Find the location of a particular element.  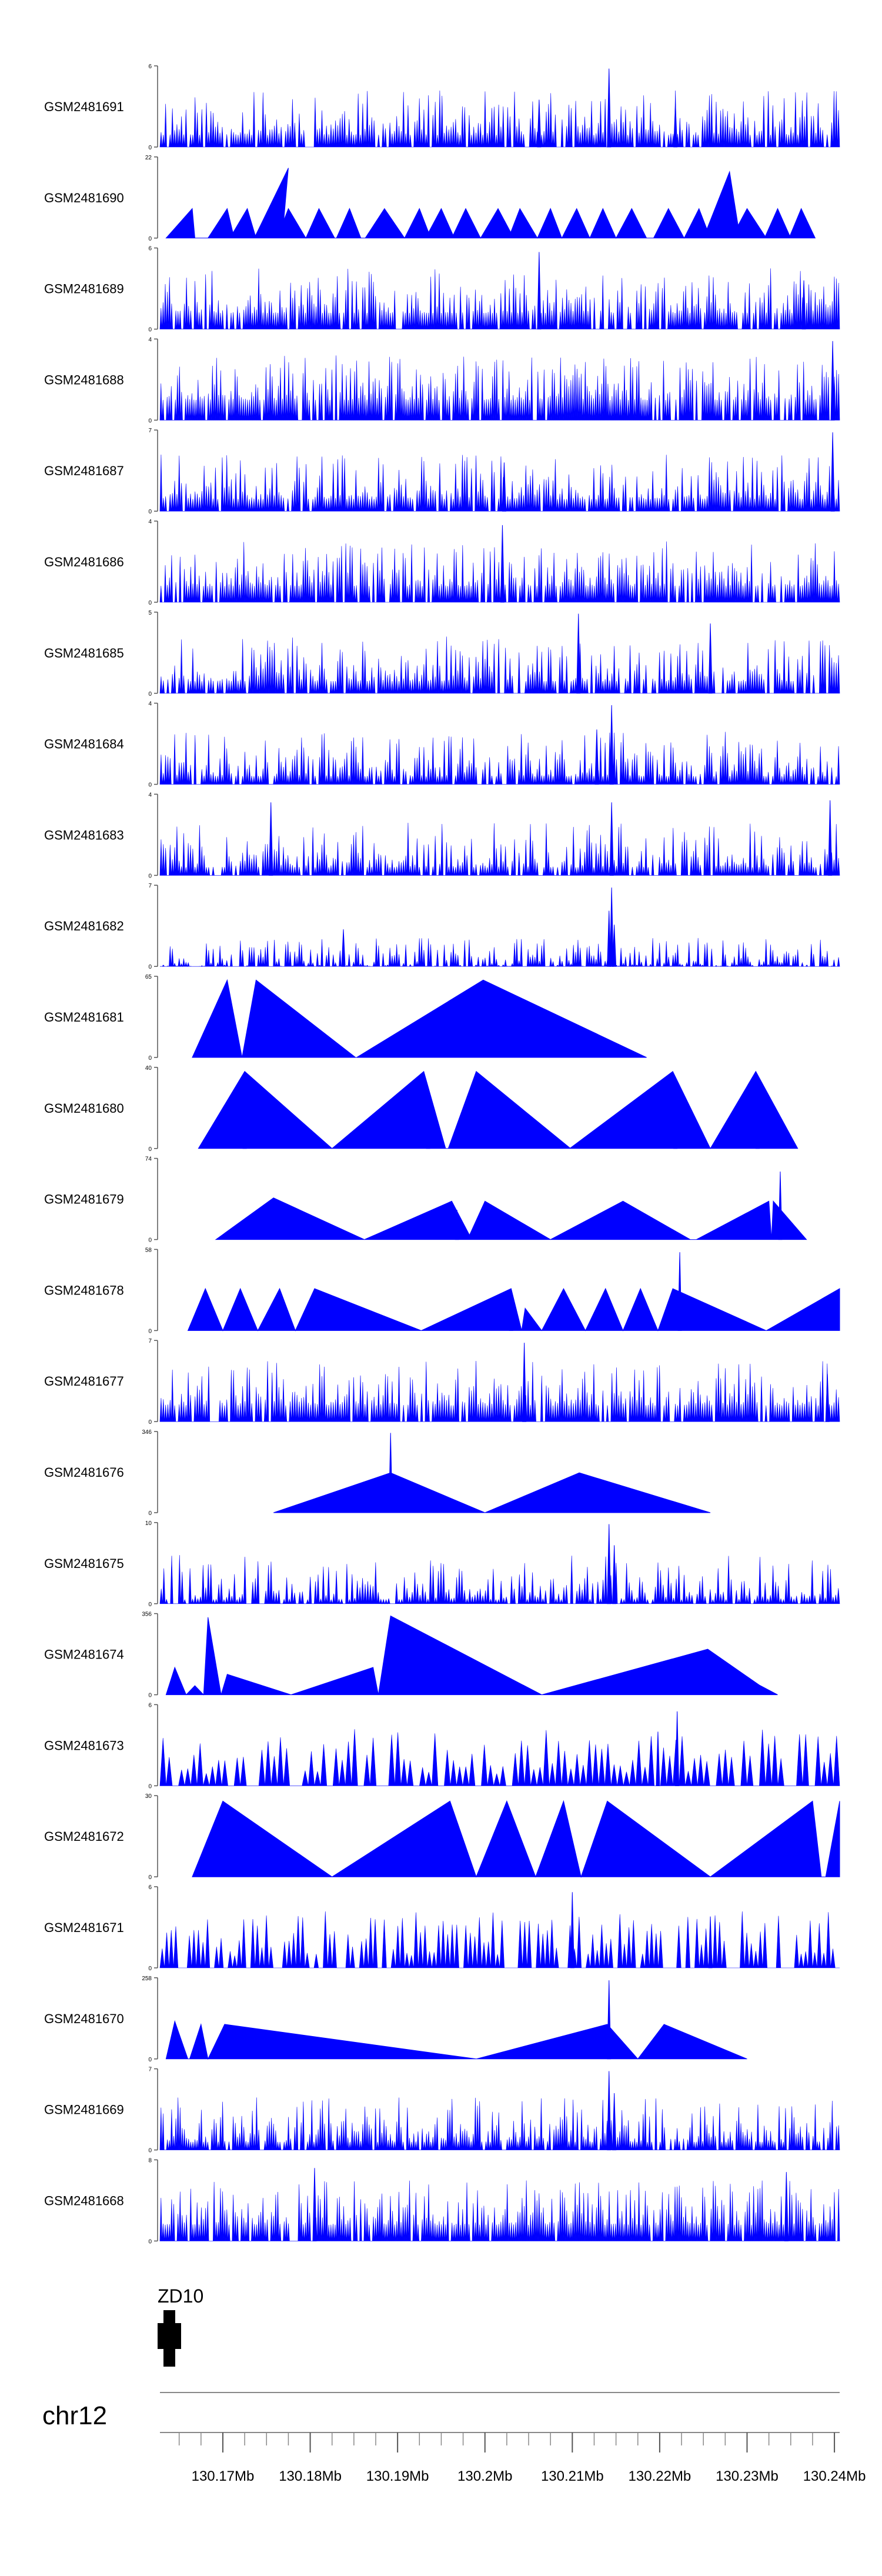

track-label: GSM2481688 is located at coordinates (84, 379).